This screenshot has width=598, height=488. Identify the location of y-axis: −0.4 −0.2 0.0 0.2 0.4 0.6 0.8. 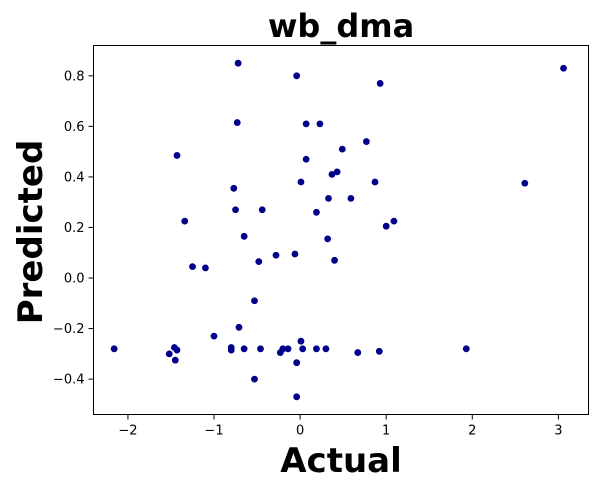
(73, 228).